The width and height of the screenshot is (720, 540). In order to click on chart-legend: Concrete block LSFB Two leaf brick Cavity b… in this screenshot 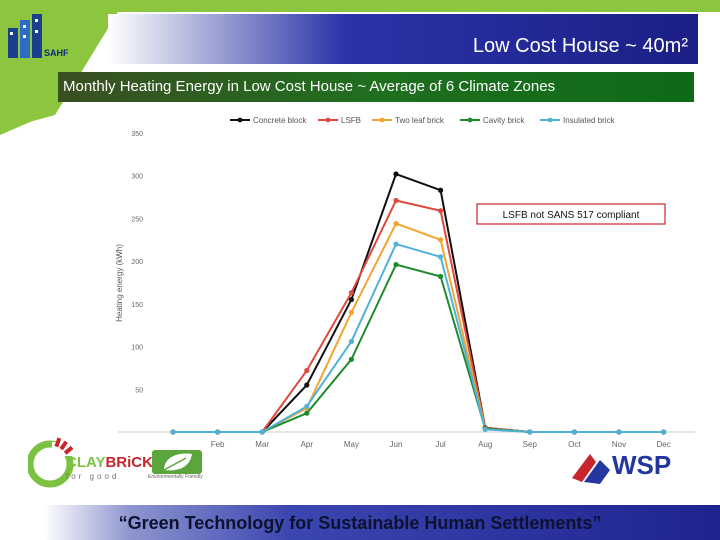, I will do `click(423, 120)`.